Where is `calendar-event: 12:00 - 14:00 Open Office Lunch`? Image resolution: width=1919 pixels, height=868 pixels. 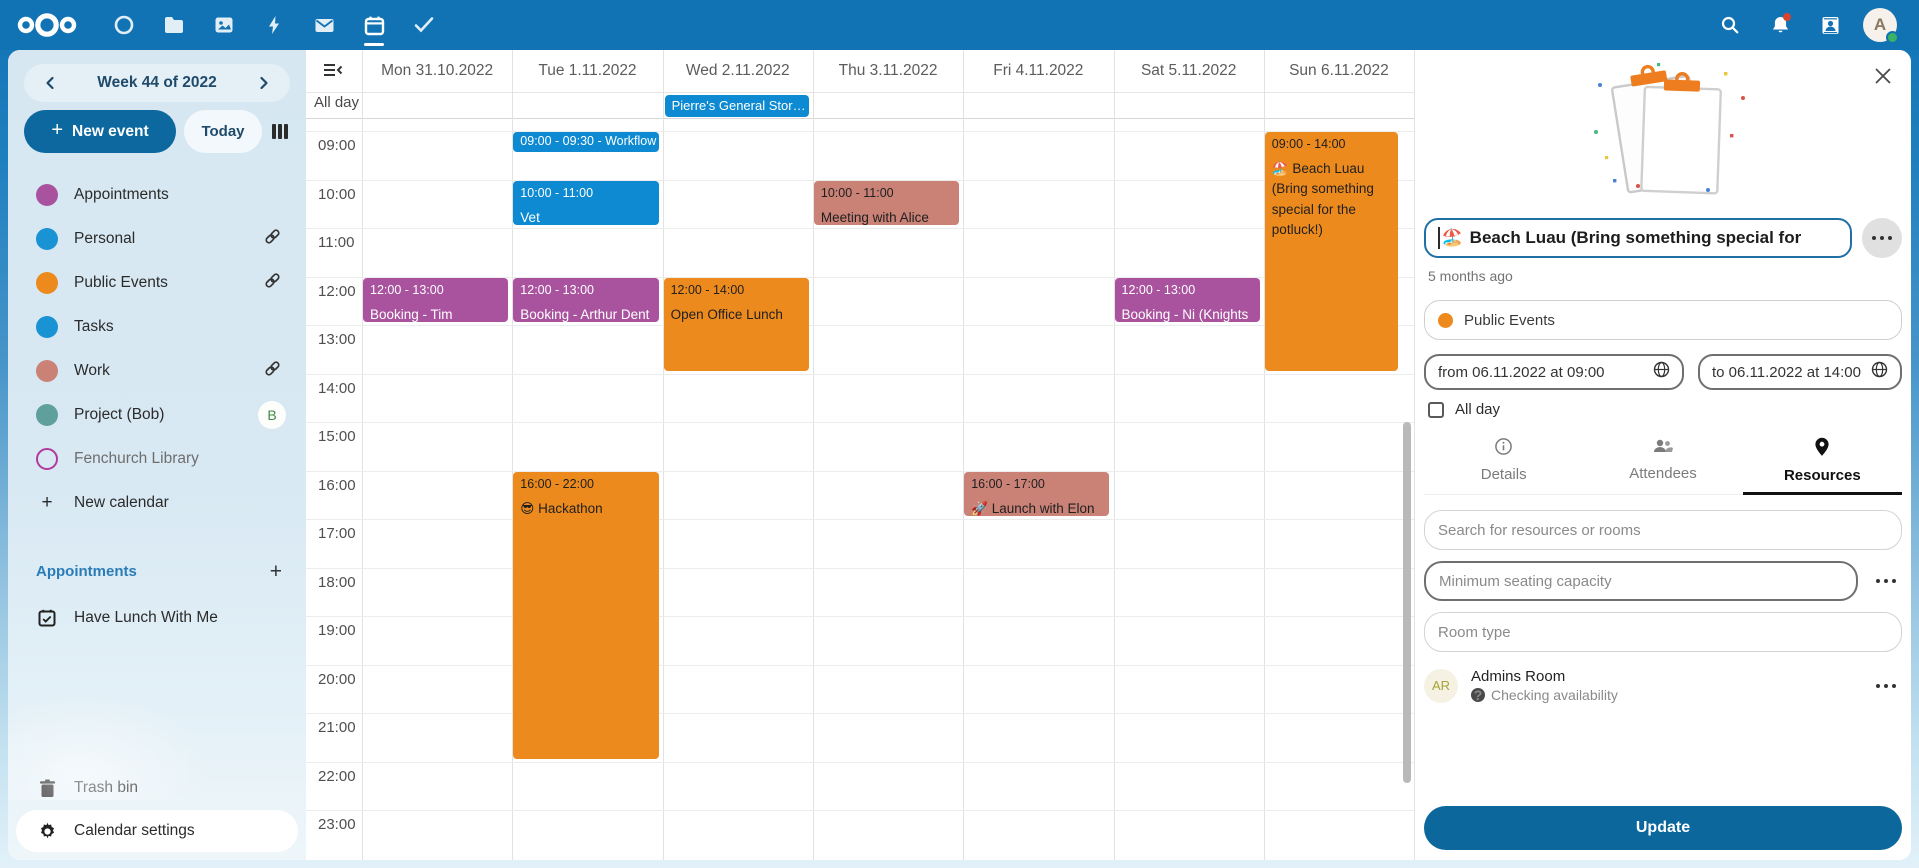 calendar-event: 12:00 - 14:00 Open Office Lunch is located at coordinates (736, 324).